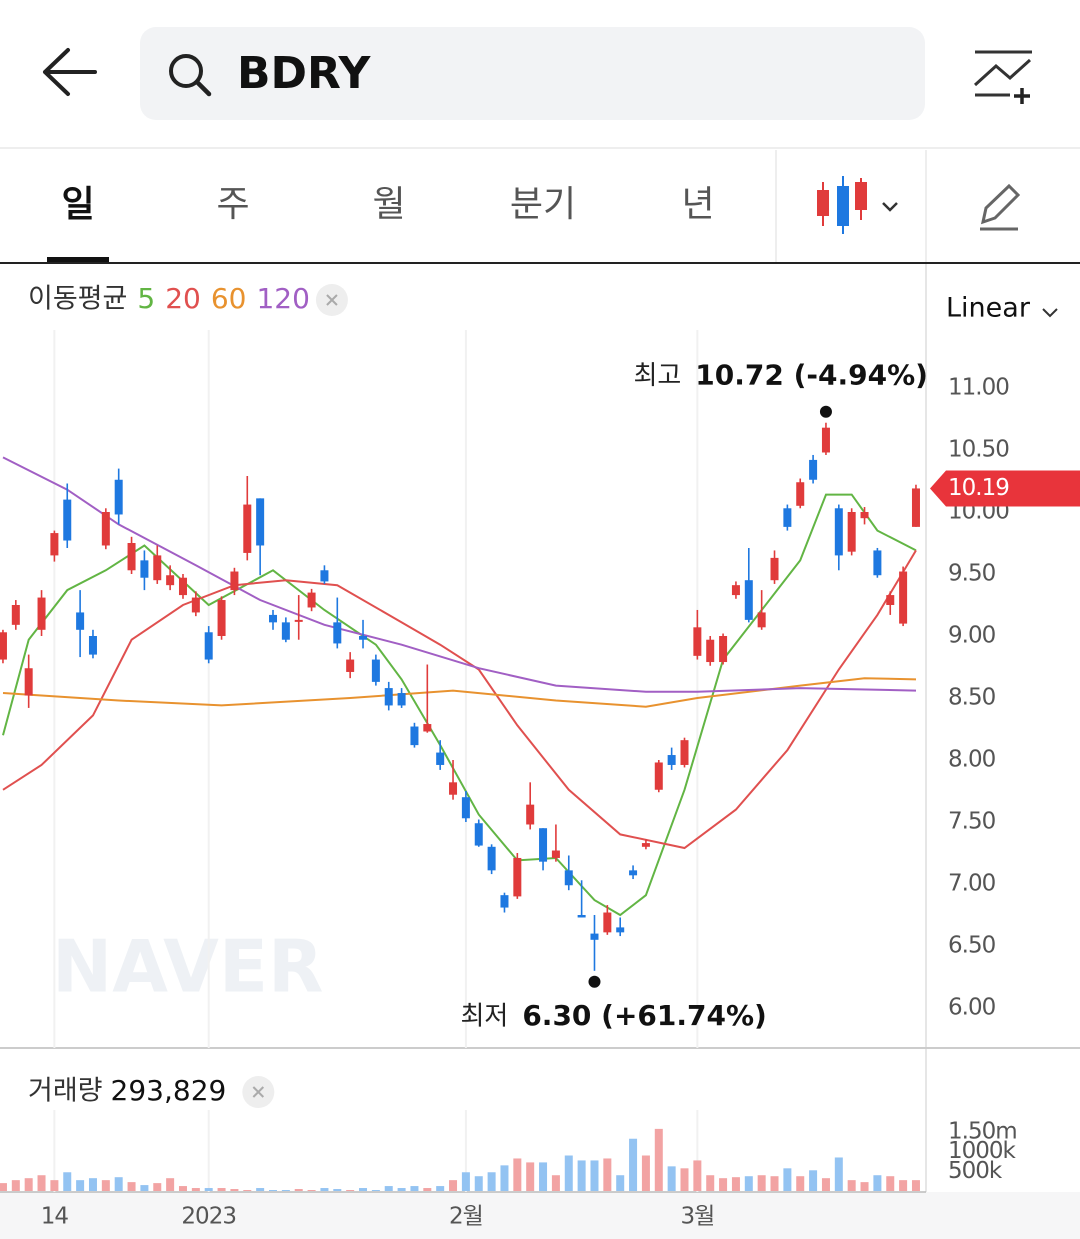  Describe the element at coordinates (978, 388) in the screenshot. I see `y-tick-label: 11.00` at that location.